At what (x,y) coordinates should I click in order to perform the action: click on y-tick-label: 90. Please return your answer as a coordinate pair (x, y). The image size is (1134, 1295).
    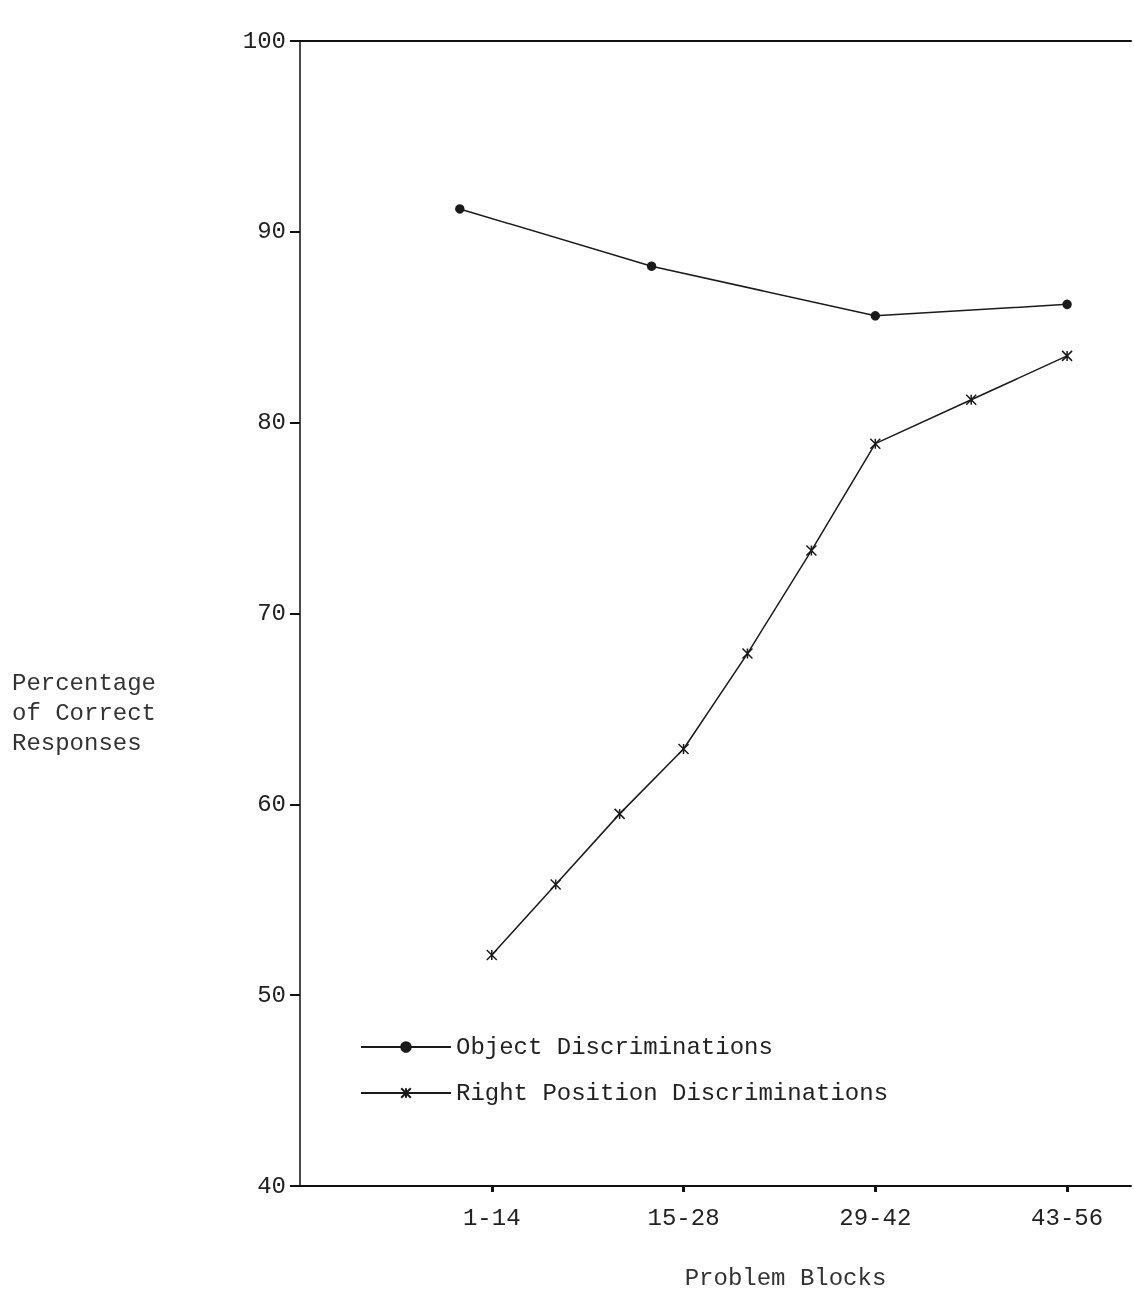
    Looking at the image, I should click on (271, 232).